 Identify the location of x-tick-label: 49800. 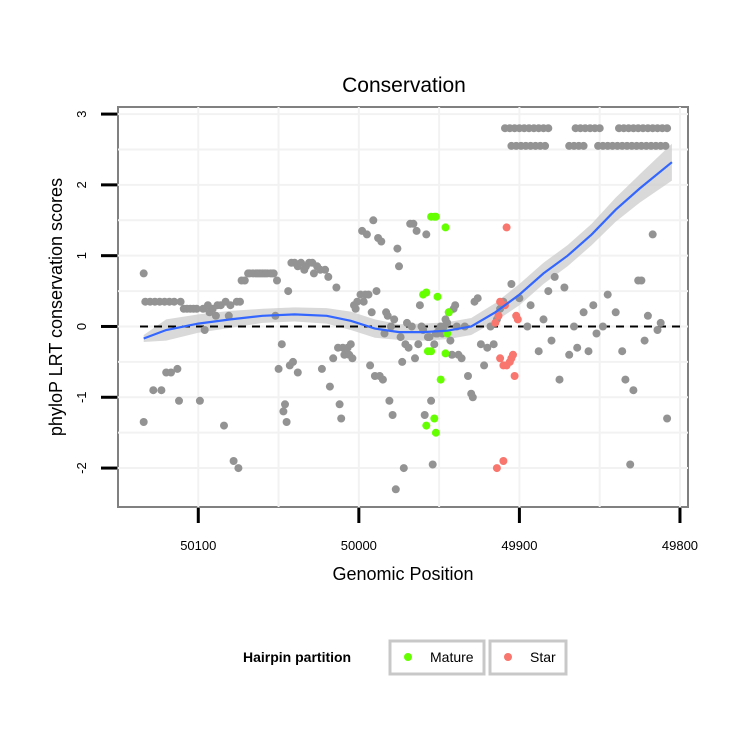
(680, 545).